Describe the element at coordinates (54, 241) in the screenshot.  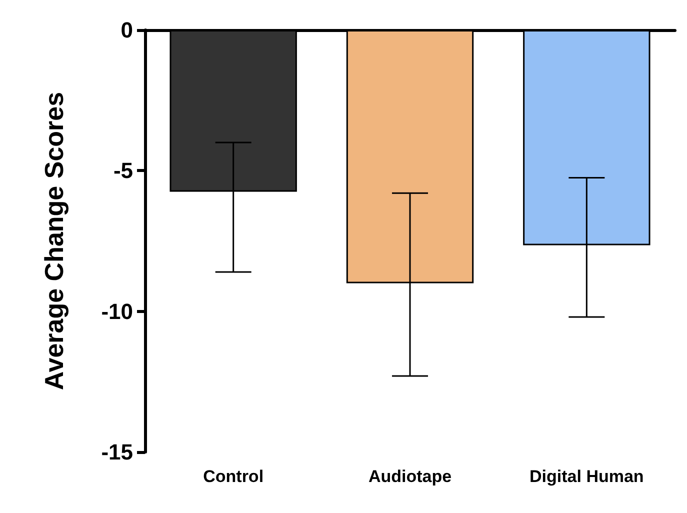
I see `y-axis-title: Average Change Scores` at that location.